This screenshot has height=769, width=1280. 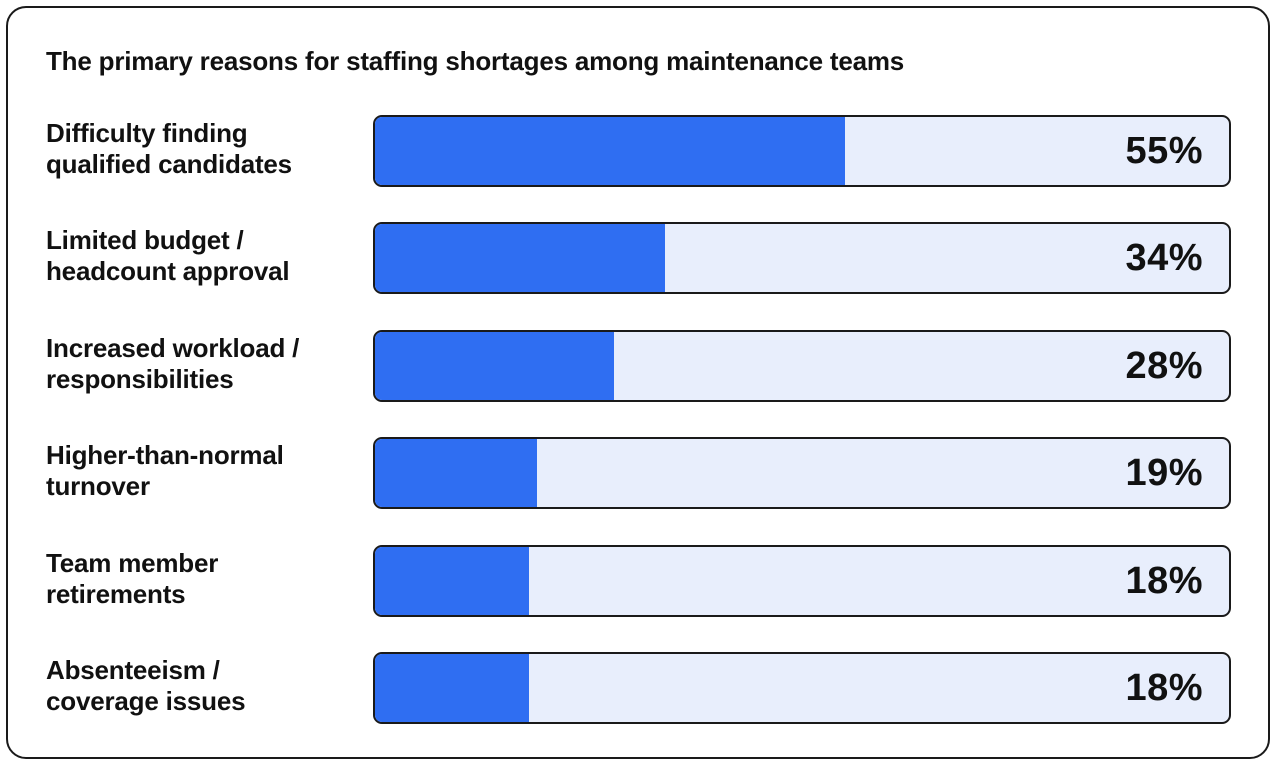 What do you see at coordinates (1164, 473) in the screenshot?
I see `data-label: 19%` at bounding box center [1164, 473].